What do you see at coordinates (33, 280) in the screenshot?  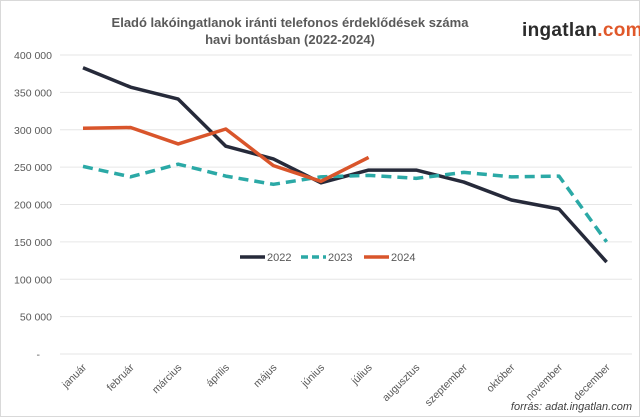 I see `y-tick-label: 100 000` at bounding box center [33, 280].